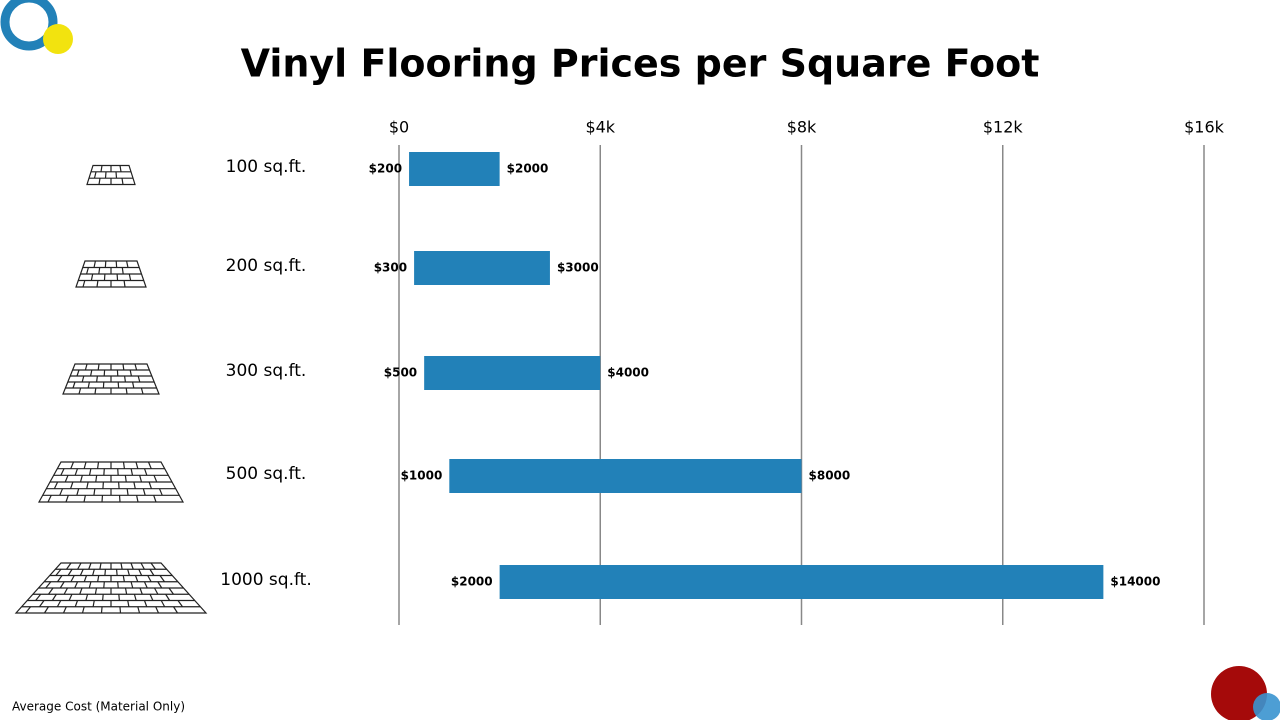 Image resolution: width=1280 pixels, height=720 pixels. Describe the element at coordinates (1003, 127) in the screenshot. I see `x-tick-label: $12k` at that location.